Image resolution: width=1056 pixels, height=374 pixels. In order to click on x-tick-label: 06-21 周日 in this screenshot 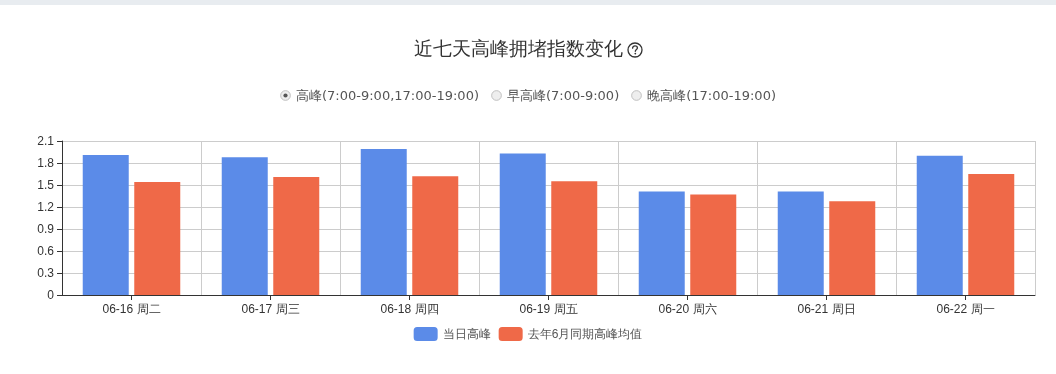, I will do `click(826, 309)`.